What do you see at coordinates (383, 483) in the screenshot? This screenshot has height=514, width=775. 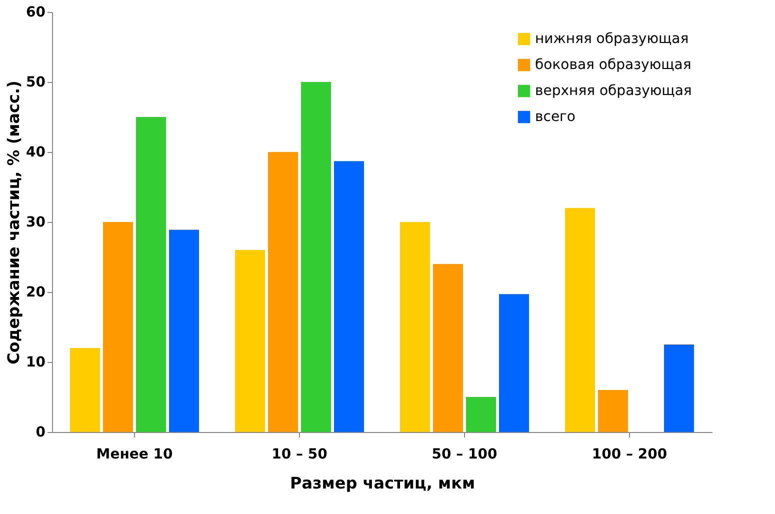 I see `x-axis-title: Размер частиц, мкм` at bounding box center [383, 483].